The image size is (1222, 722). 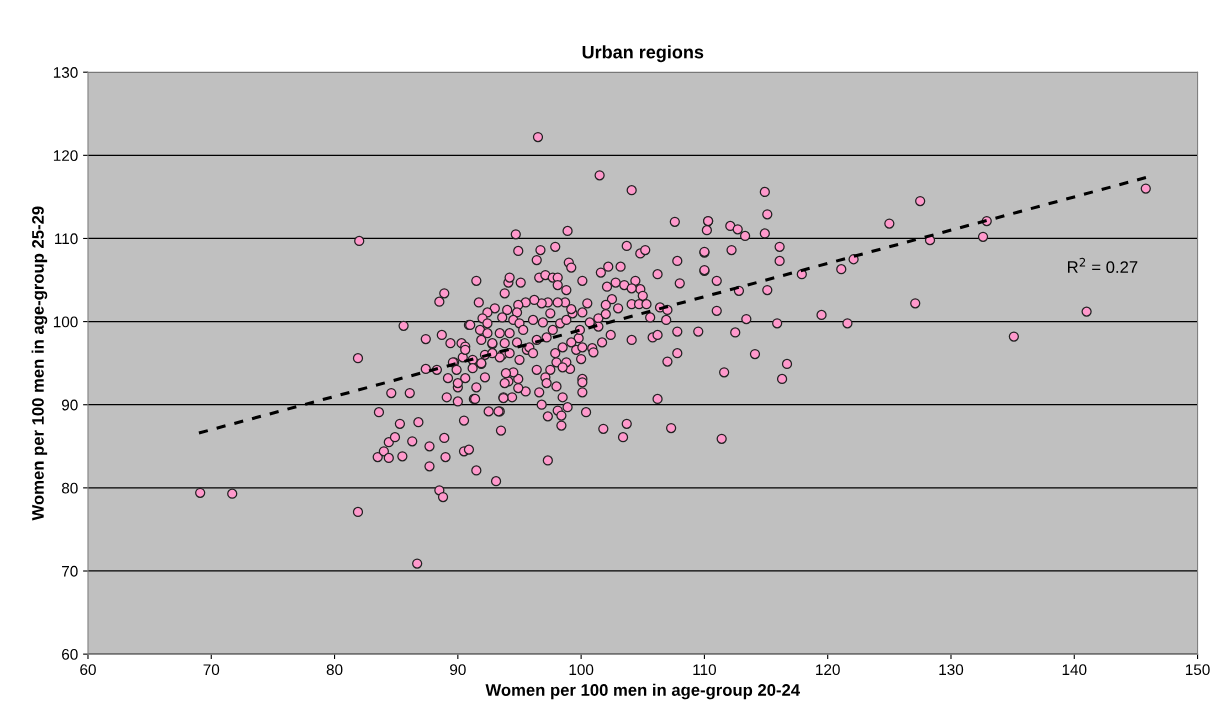 What do you see at coordinates (704, 670) in the screenshot?
I see `x-tick-label: 110` at bounding box center [704, 670].